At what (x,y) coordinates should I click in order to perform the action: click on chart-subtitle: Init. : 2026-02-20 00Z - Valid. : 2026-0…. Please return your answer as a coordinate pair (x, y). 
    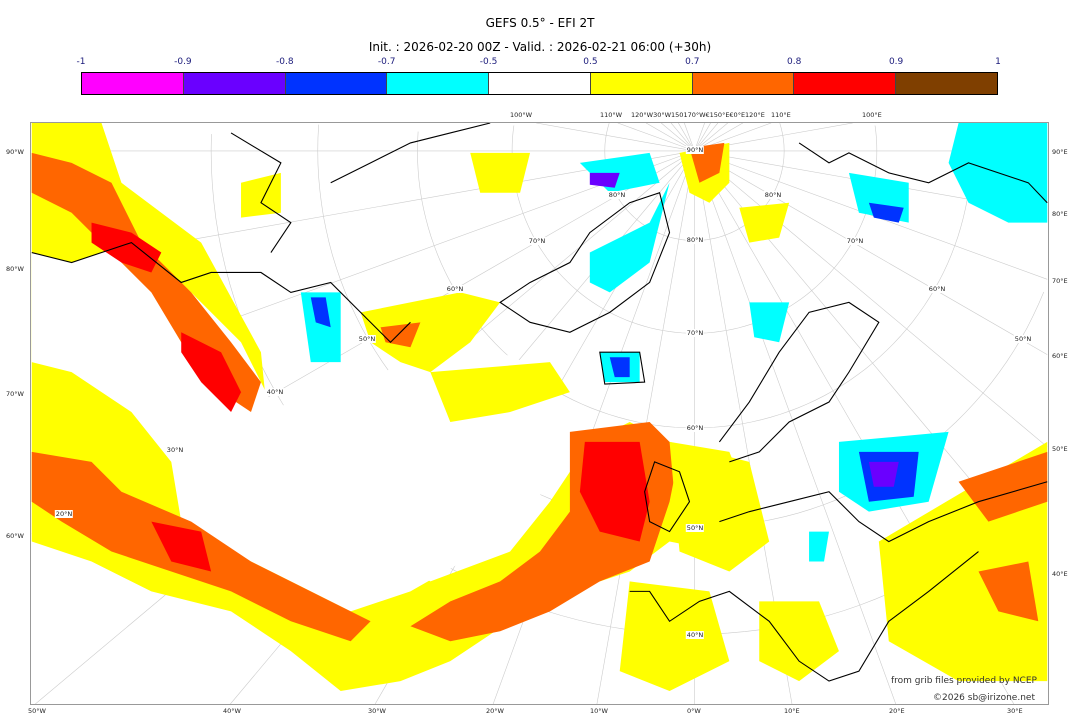
    Looking at the image, I should click on (540, 47).